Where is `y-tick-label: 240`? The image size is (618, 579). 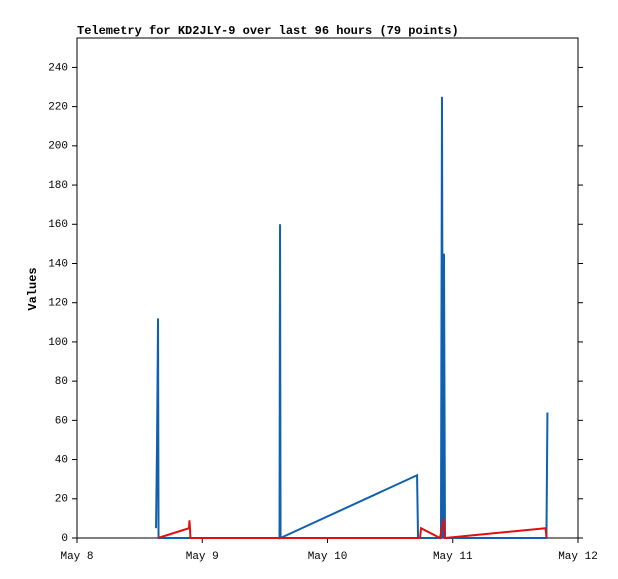 y-tick-label: 240 is located at coordinates (58, 68).